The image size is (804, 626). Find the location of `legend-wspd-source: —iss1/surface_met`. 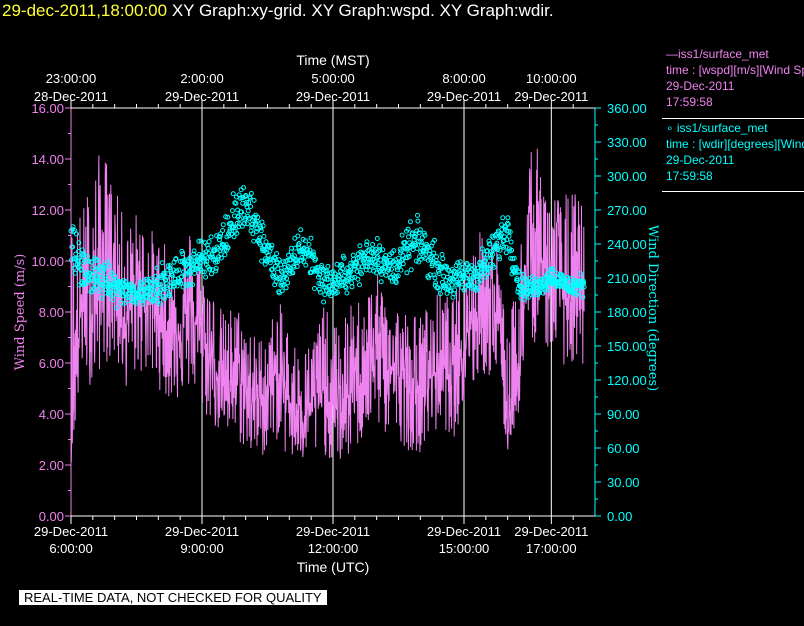

legend-wspd-source: —iss1/surface_met is located at coordinates (717, 54).